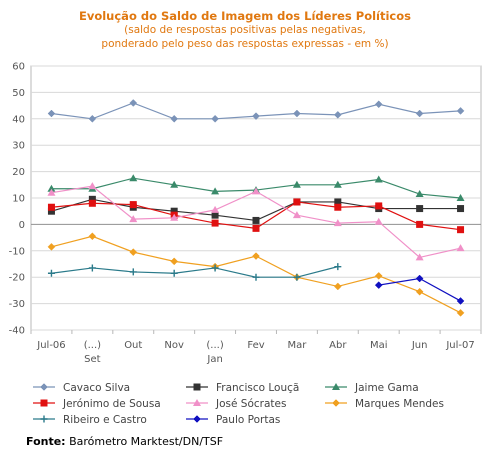 Image resolution: width=490 pixels, height=461 pixels. What do you see at coordinates (18, 172) in the screenshot?
I see `y-tick-label: 20` at bounding box center [18, 172].